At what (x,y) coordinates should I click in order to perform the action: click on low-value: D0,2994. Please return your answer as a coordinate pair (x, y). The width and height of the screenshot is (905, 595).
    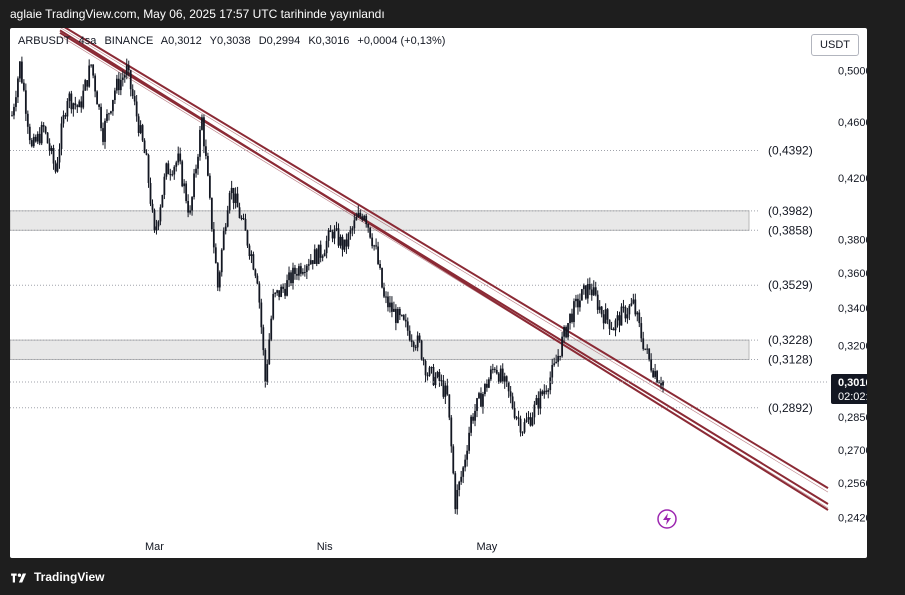
    Looking at the image, I should click on (279, 41).